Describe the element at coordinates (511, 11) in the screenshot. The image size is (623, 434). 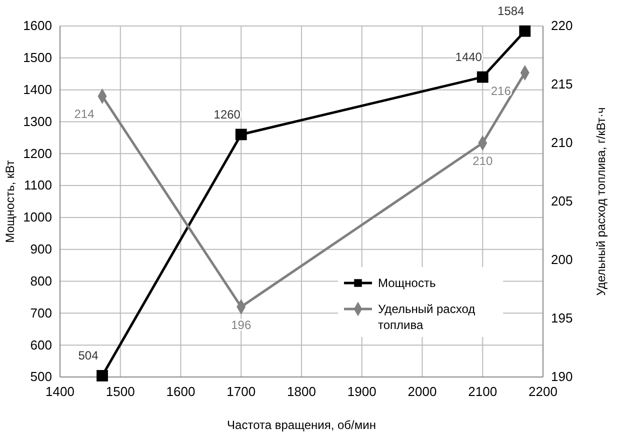
I see `data-label: 1584` at that location.